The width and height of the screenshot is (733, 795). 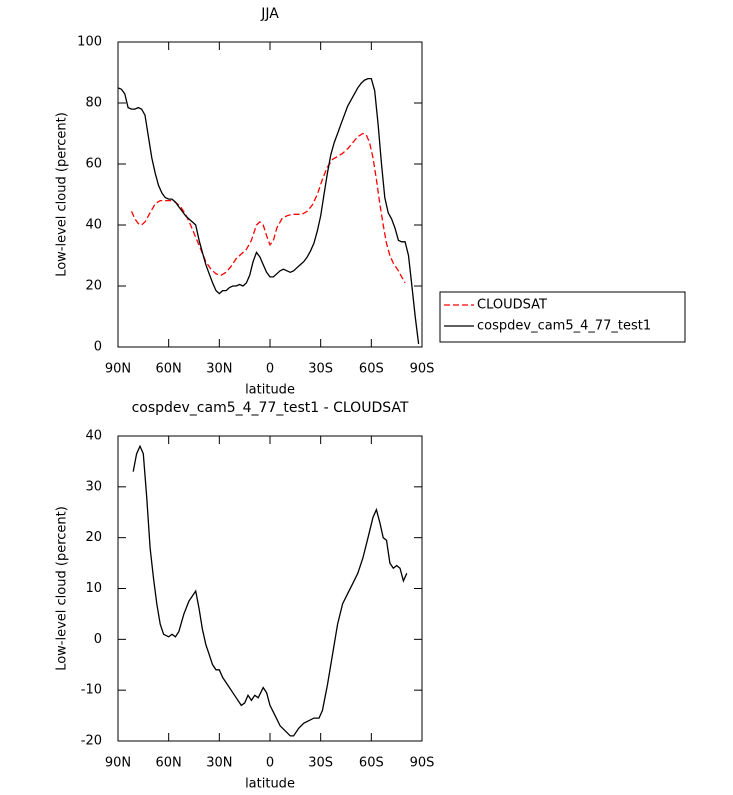 What do you see at coordinates (93, 164) in the screenshot?
I see `y-tick-label: 60` at bounding box center [93, 164].